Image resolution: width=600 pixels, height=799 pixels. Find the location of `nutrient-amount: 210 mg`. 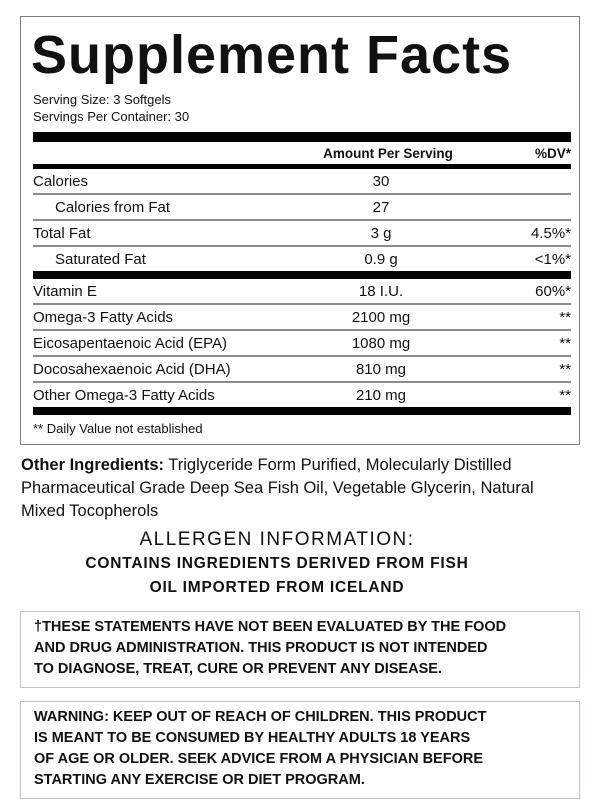

nutrient-amount: 210 mg is located at coordinates (381, 395).